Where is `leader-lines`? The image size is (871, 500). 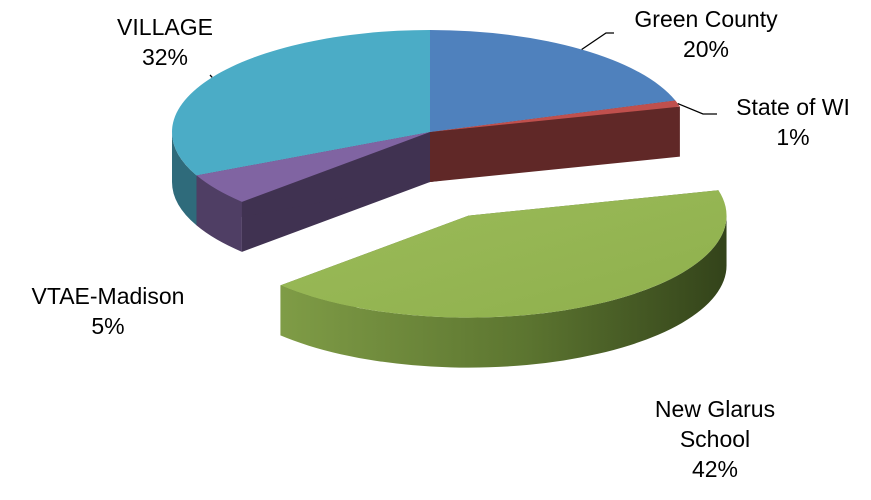
leader-lines is located at coordinates (463, 73).